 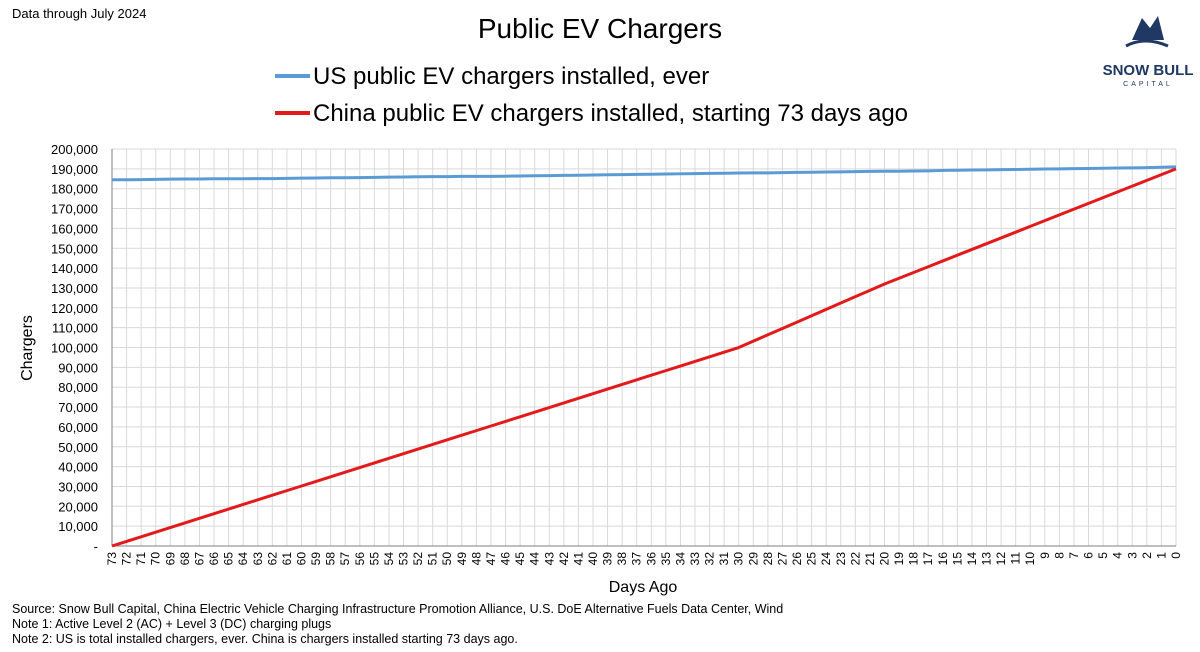 What do you see at coordinates (112, 559) in the screenshot?
I see `x-tick-label: 73` at bounding box center [112, 559].